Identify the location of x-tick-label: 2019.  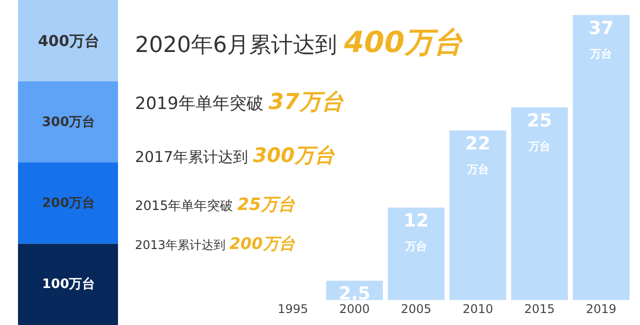
(601, 309).